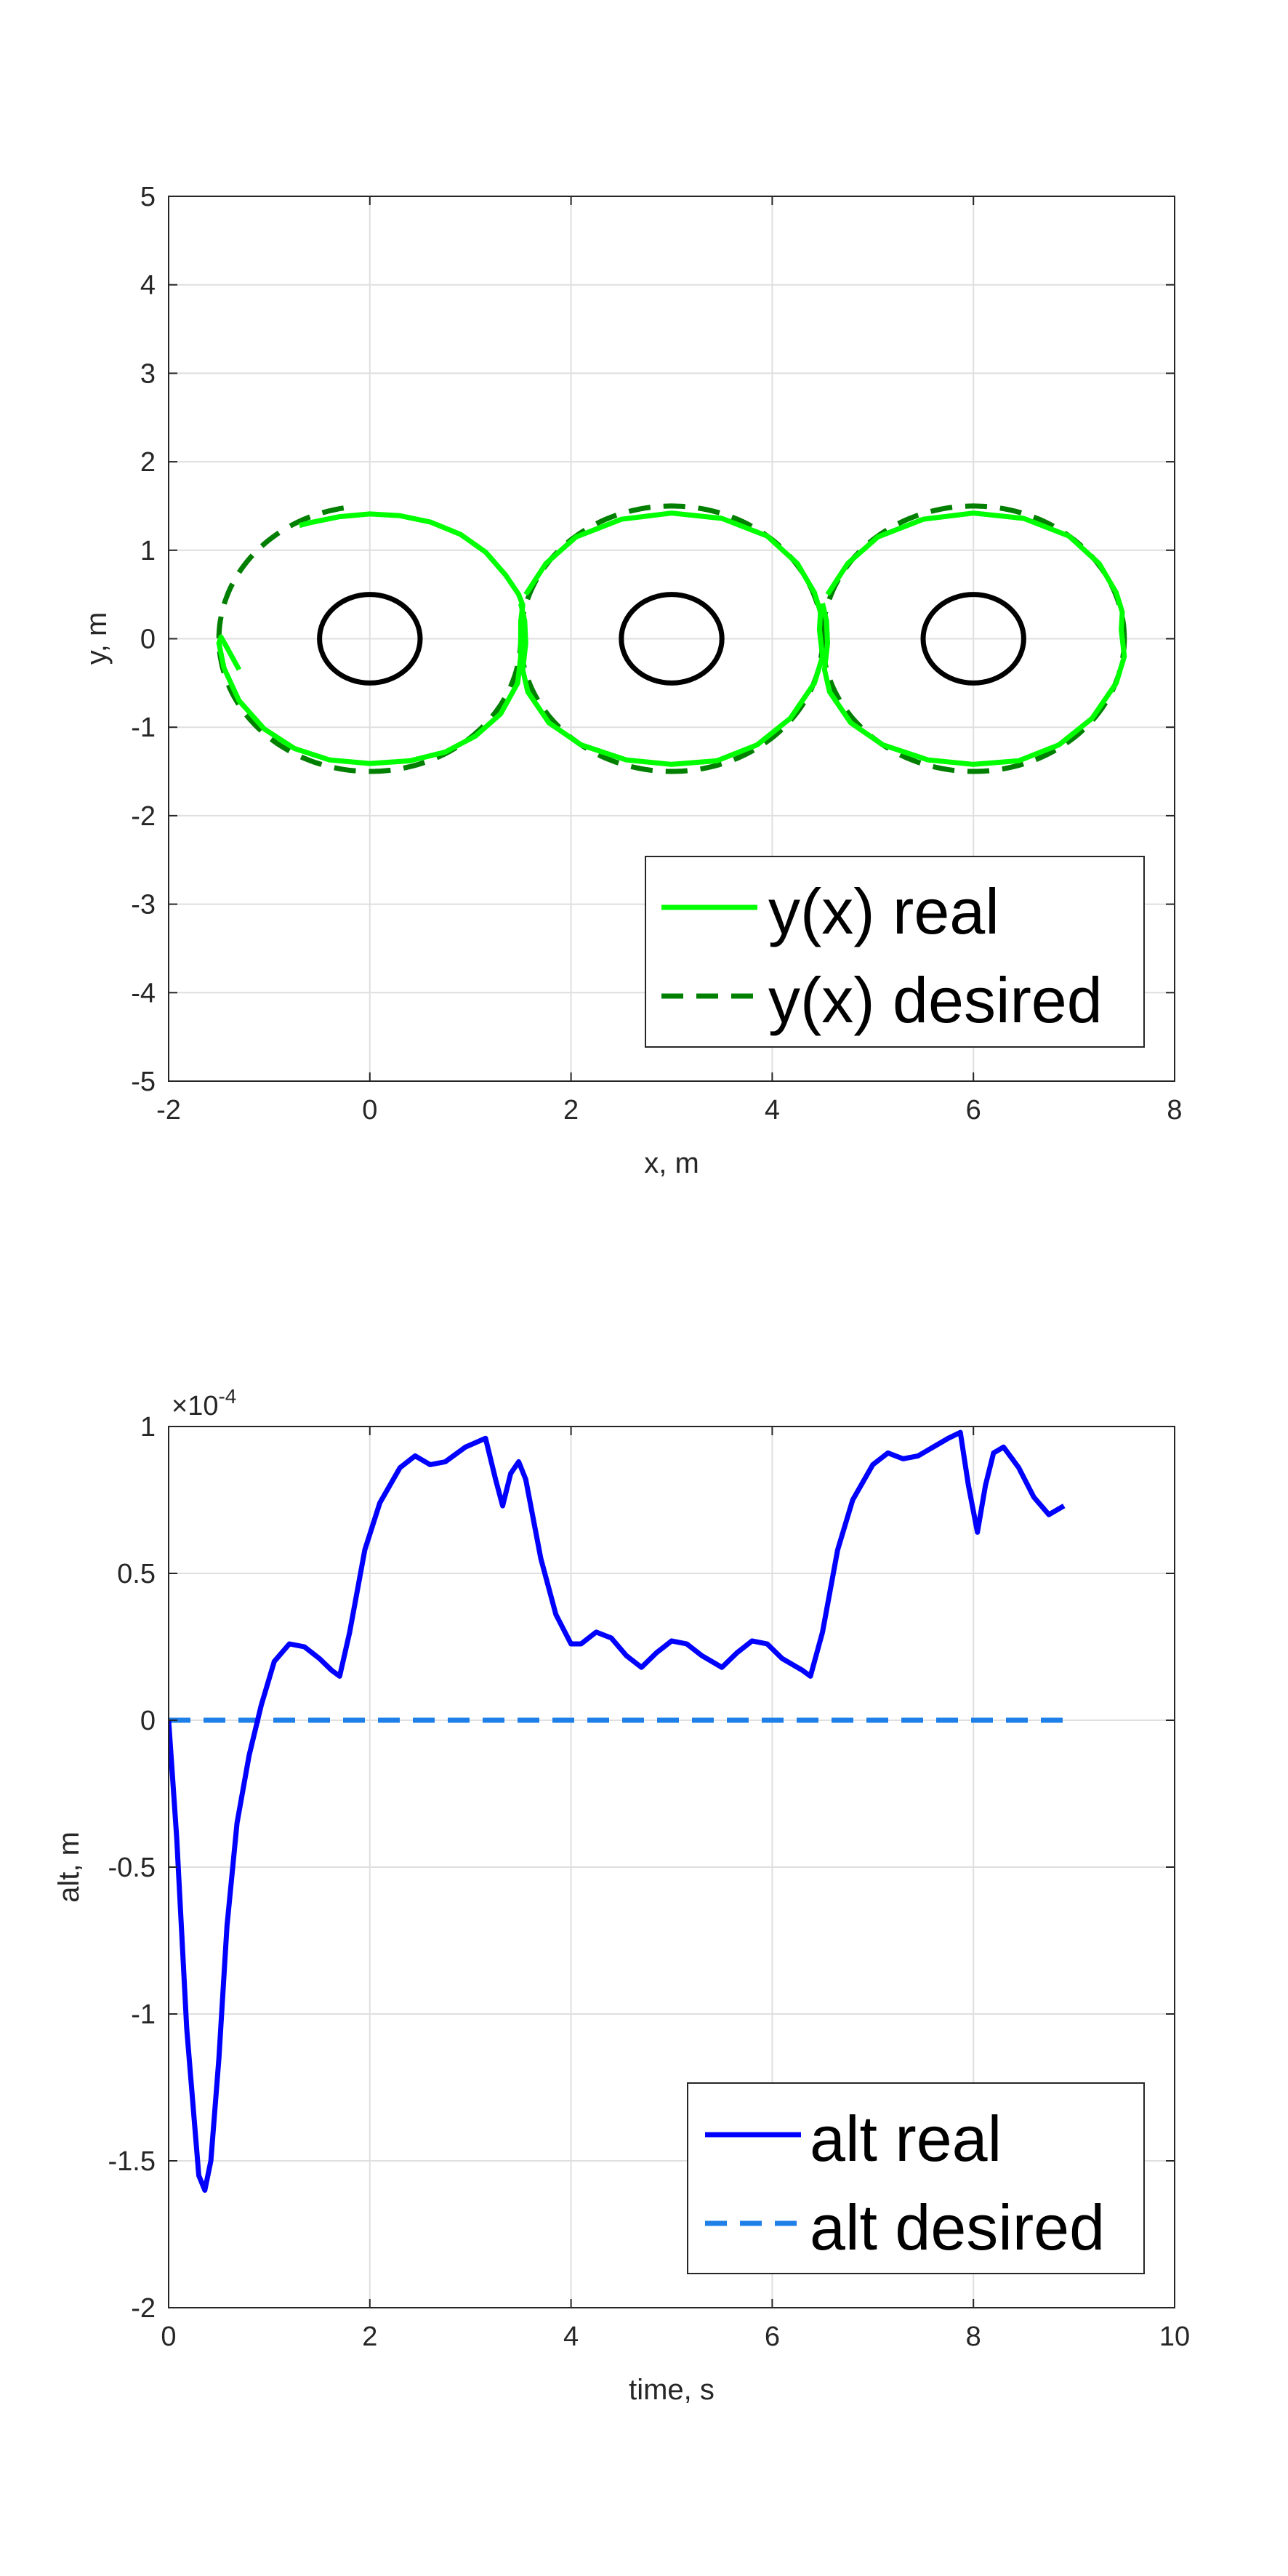 This screenshot has width=1288, height=2576. Describe the element at coordinates (195, 1406) in the screenshot. I see `y-multiplier-base: ×10` at that location.